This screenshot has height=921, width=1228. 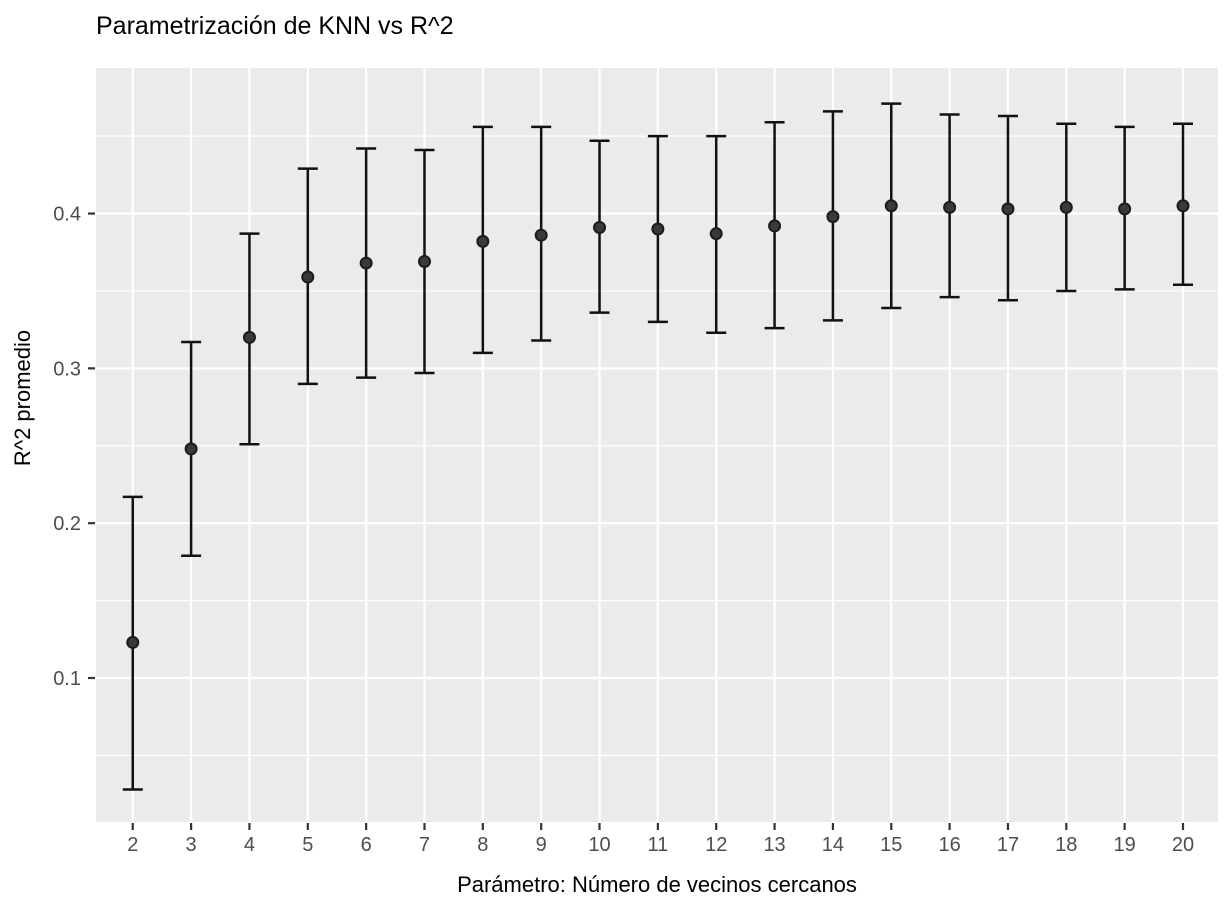 I want to click on x-tick-label: 4, so click(x=249, y=845).